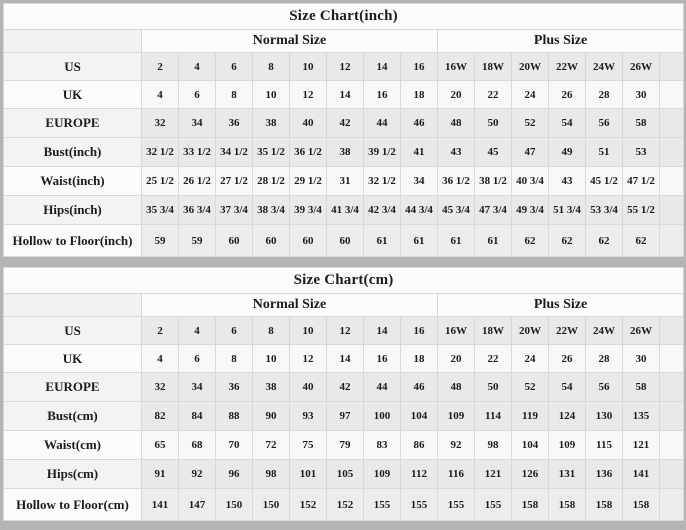  Describe the element at coordinates (345, 416) in the screenshot. I see `cell: 97` at that location.